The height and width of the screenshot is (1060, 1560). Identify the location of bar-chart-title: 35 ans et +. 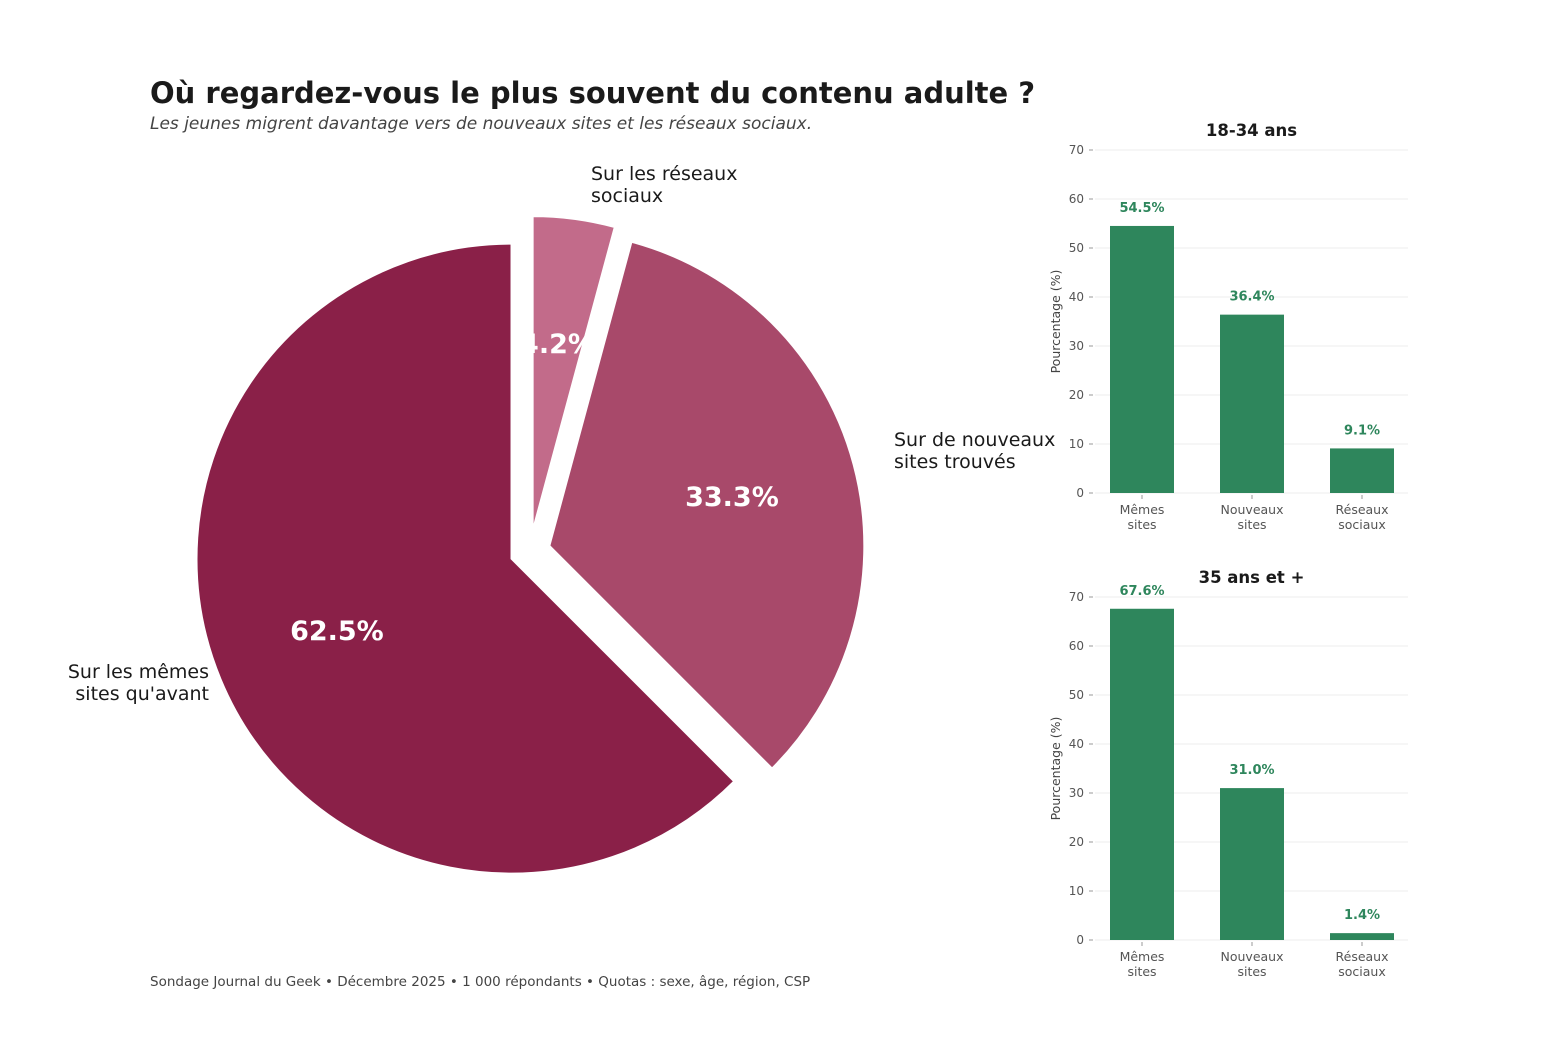
(1252, 577).